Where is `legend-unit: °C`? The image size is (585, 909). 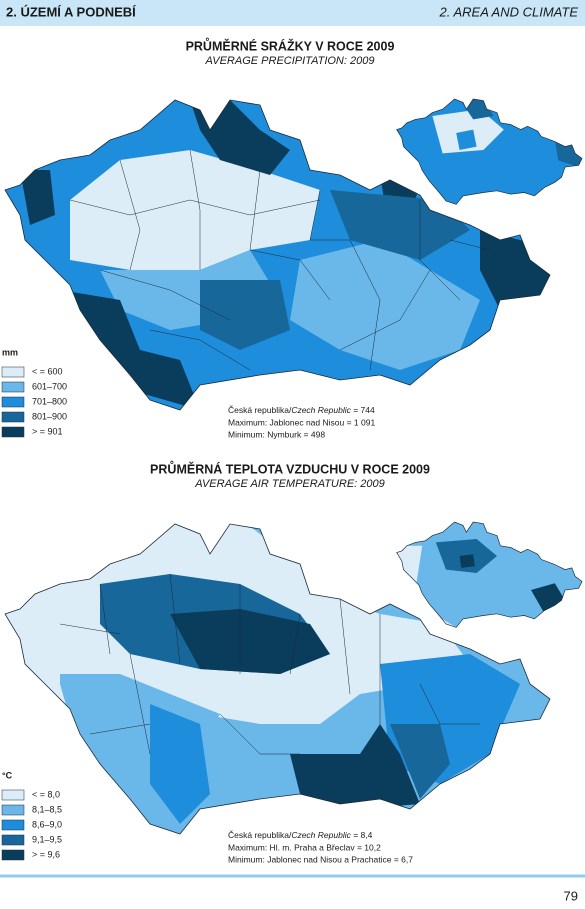 legend-unit: °C is located at coordinates (7, 775).